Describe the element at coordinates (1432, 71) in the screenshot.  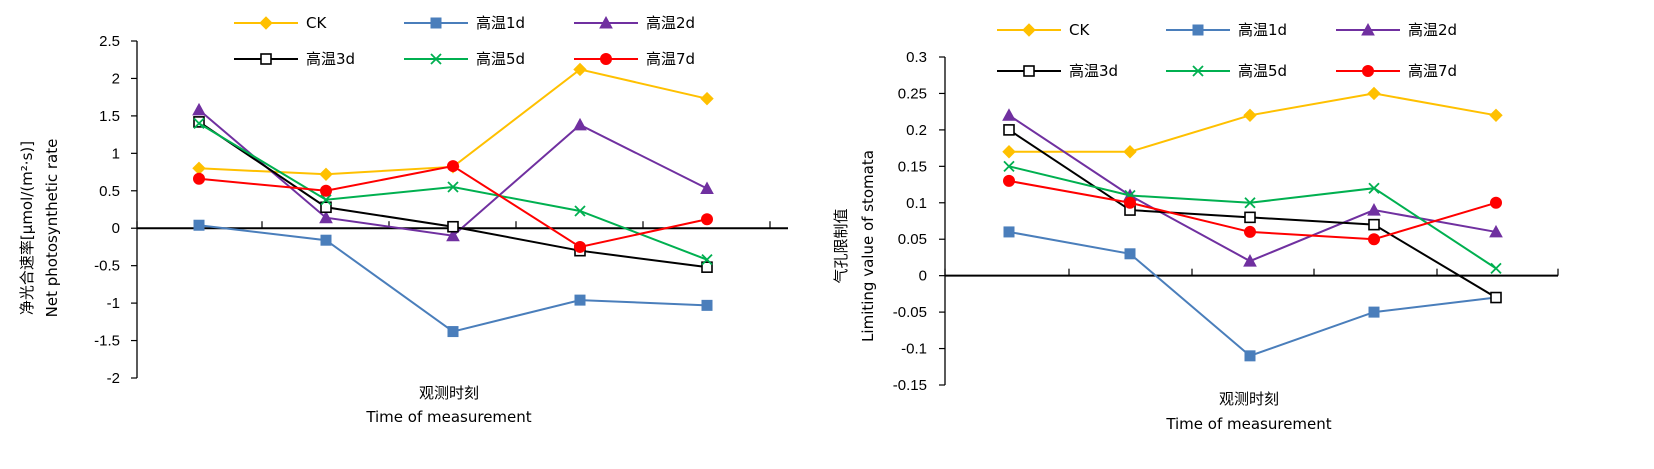
I see `legend-label: 高温7d` at that location.